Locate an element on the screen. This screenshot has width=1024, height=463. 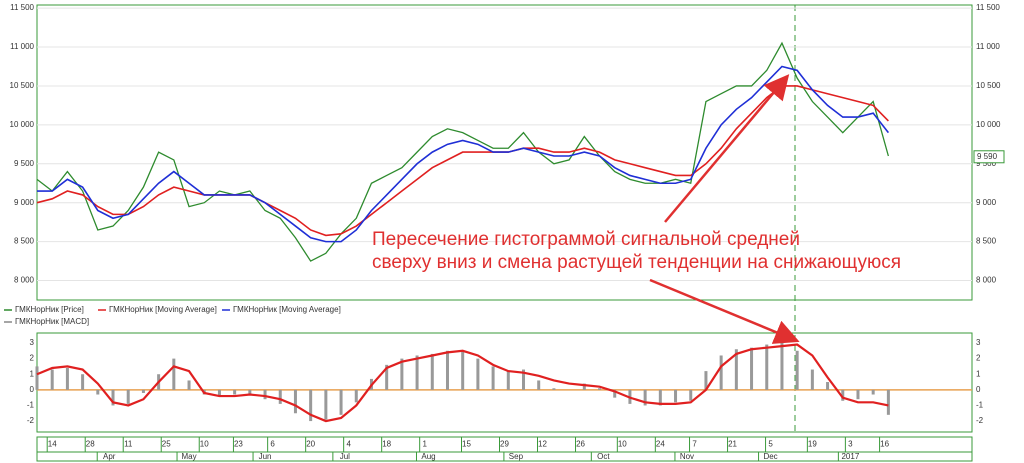
x-tick-label: 20 is located at coordinates (310, 444).